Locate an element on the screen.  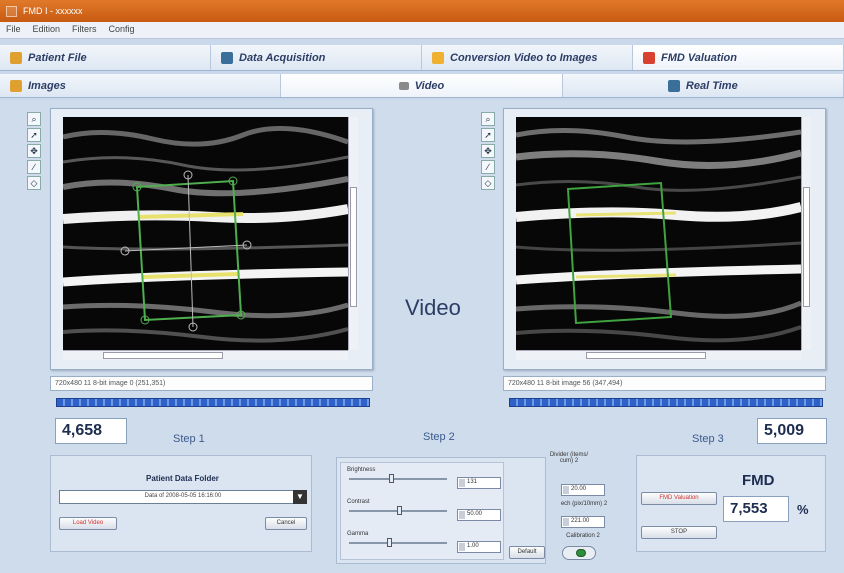
tab-patient-file-label: Patient File is located at coordinates (57, 57).